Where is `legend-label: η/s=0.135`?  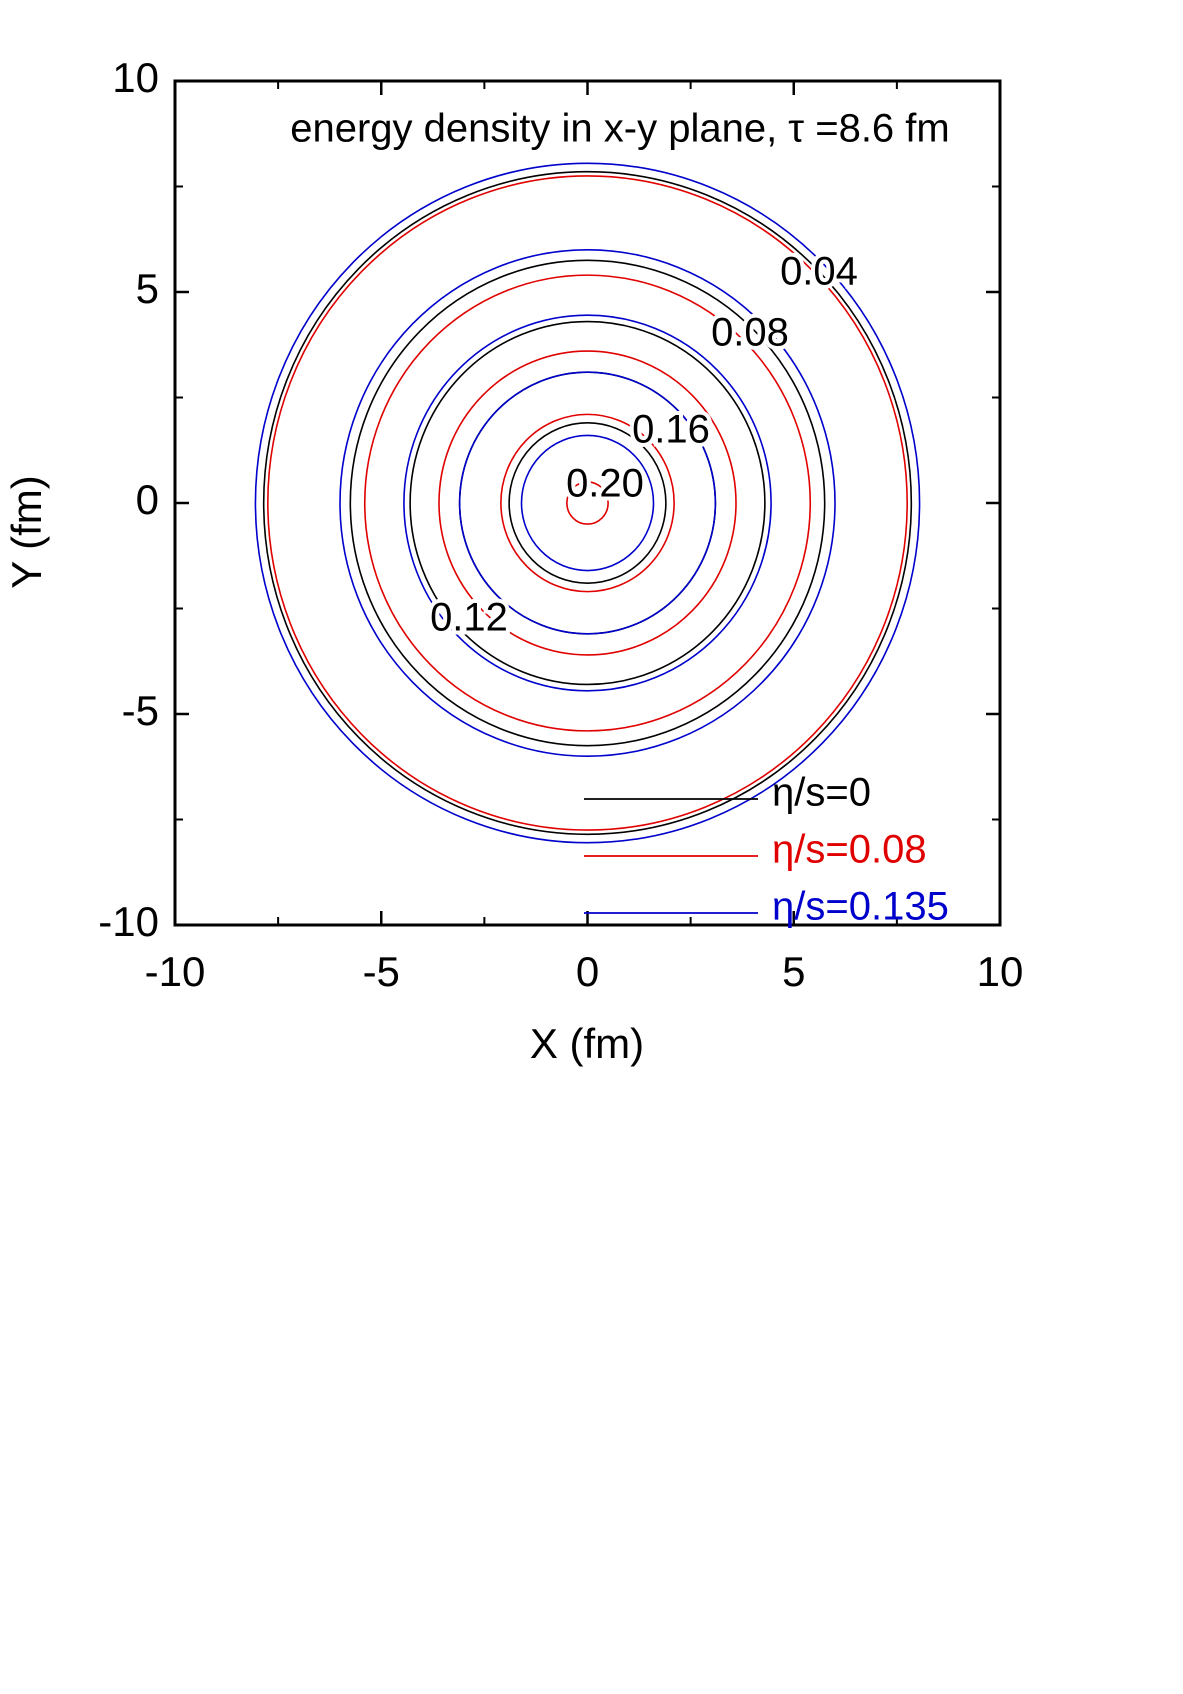
legend-label: η/s=0.135 is located at coordinates (860, 907).